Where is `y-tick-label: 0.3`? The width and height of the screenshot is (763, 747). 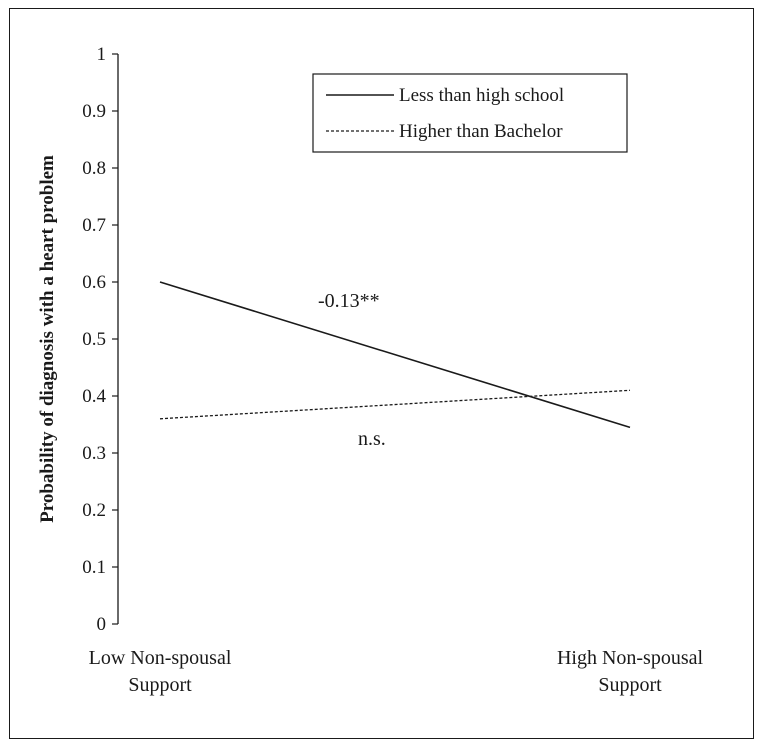
y-tick-label: 0.3 is located at coordinates (94, 453).